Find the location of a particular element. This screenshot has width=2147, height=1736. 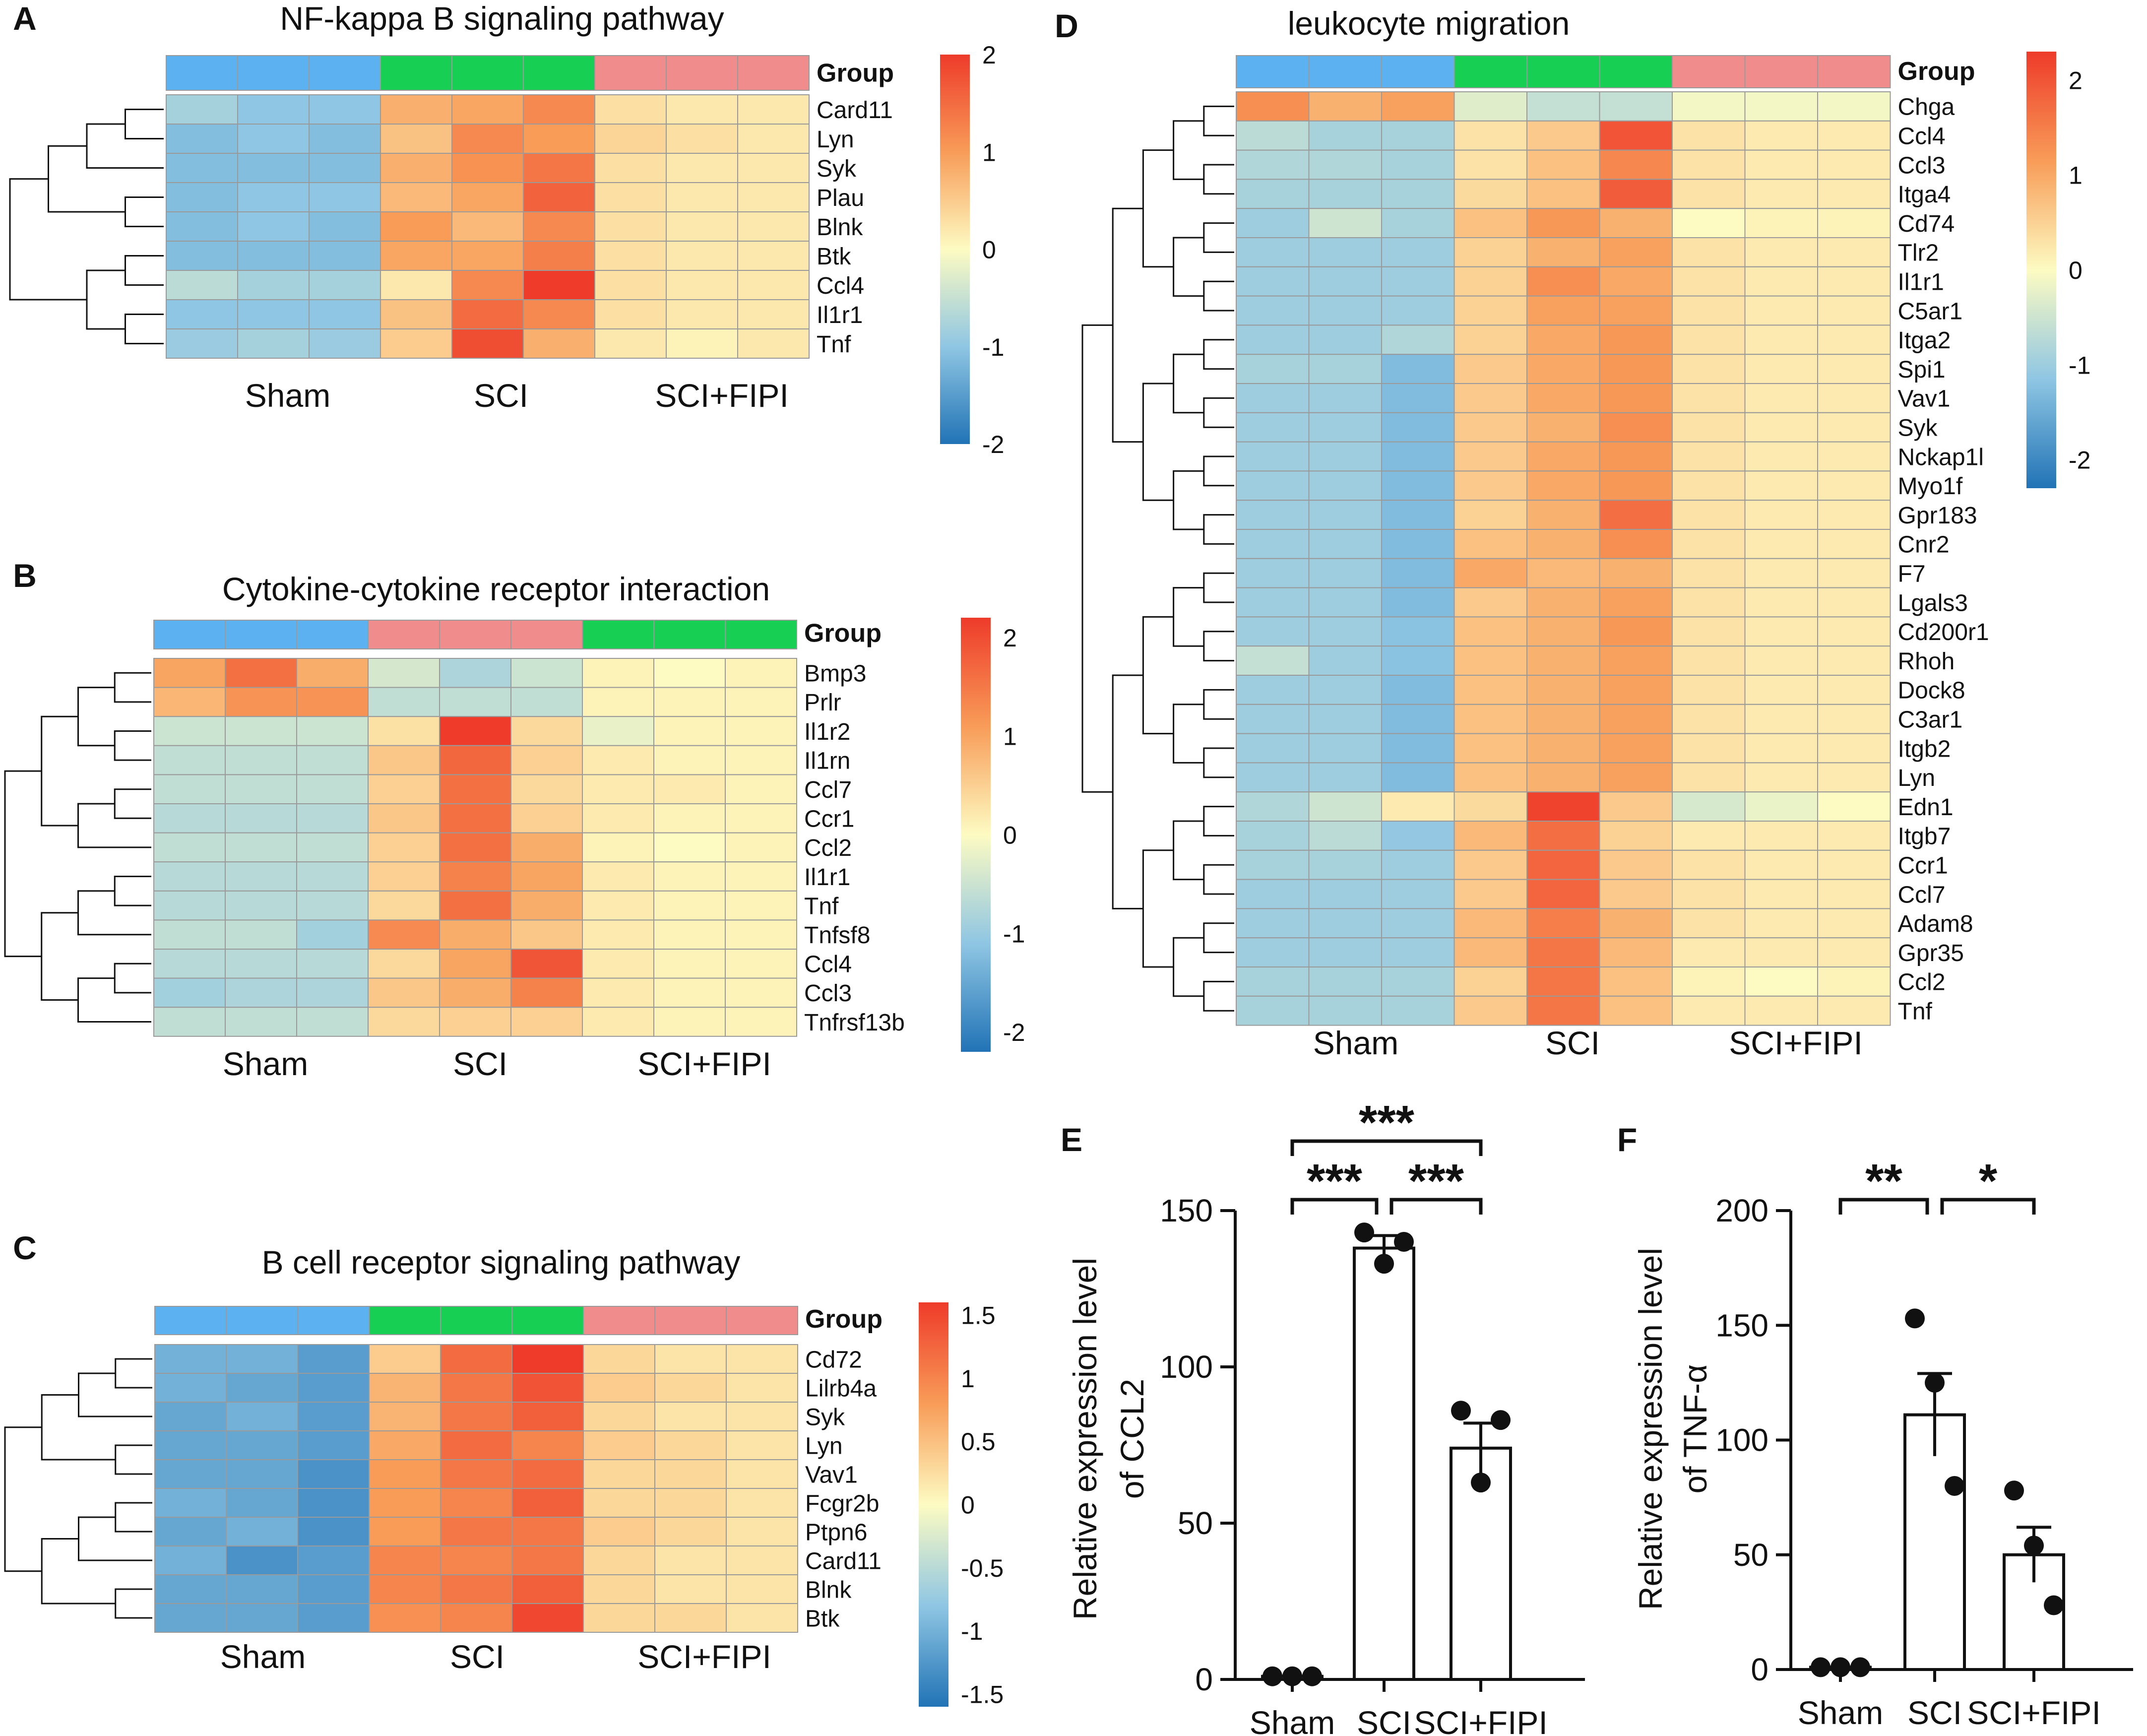

heatmap-title: B cell receptor signaling pathway is located at coordinates (501, 1262).